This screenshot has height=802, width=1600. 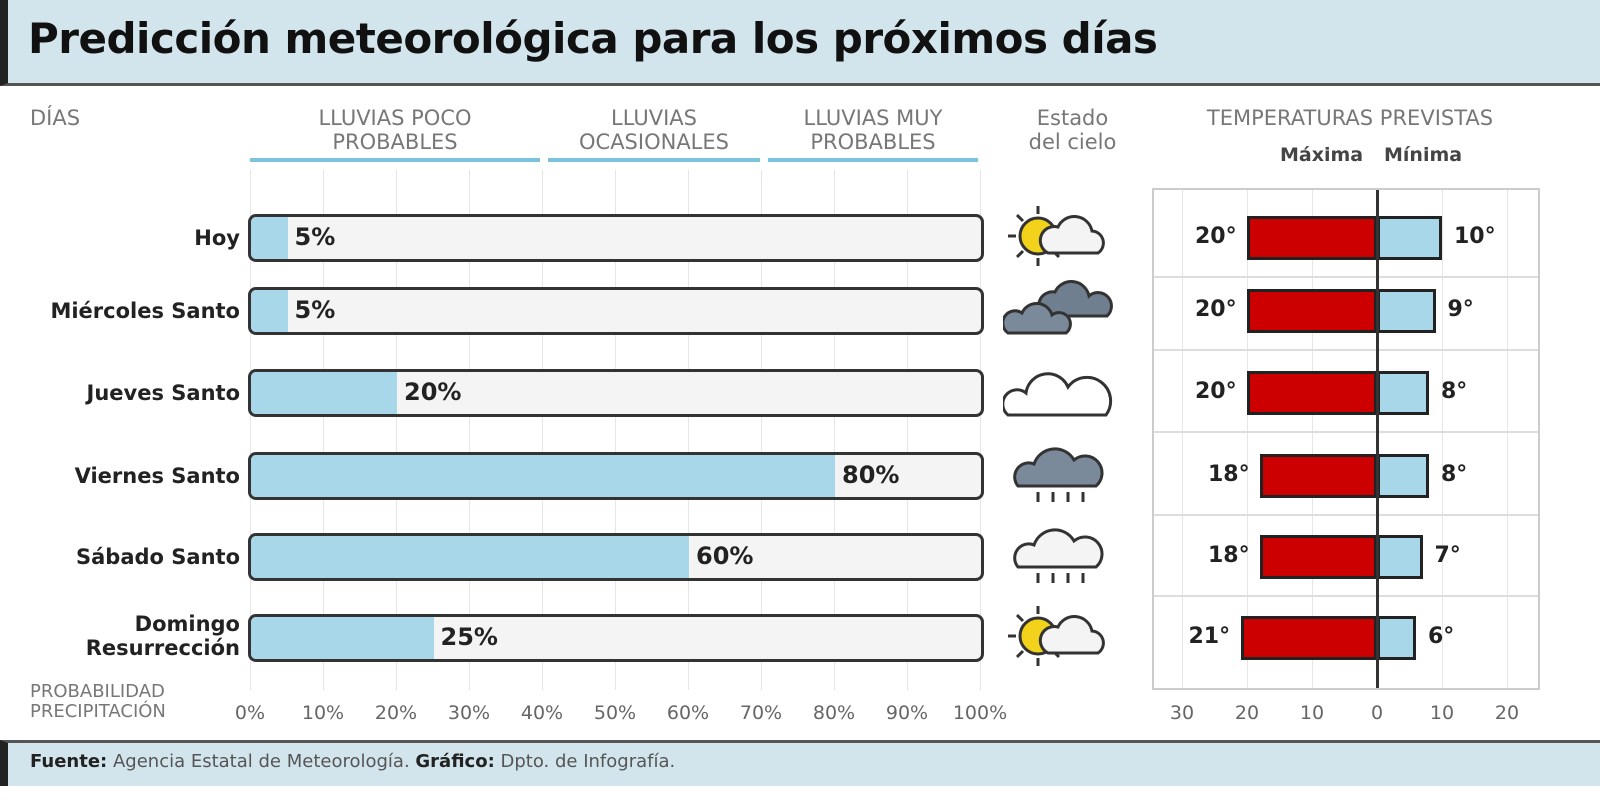 I want to click on sky-header: Estado del cielo, so click(x=1072, y=130).